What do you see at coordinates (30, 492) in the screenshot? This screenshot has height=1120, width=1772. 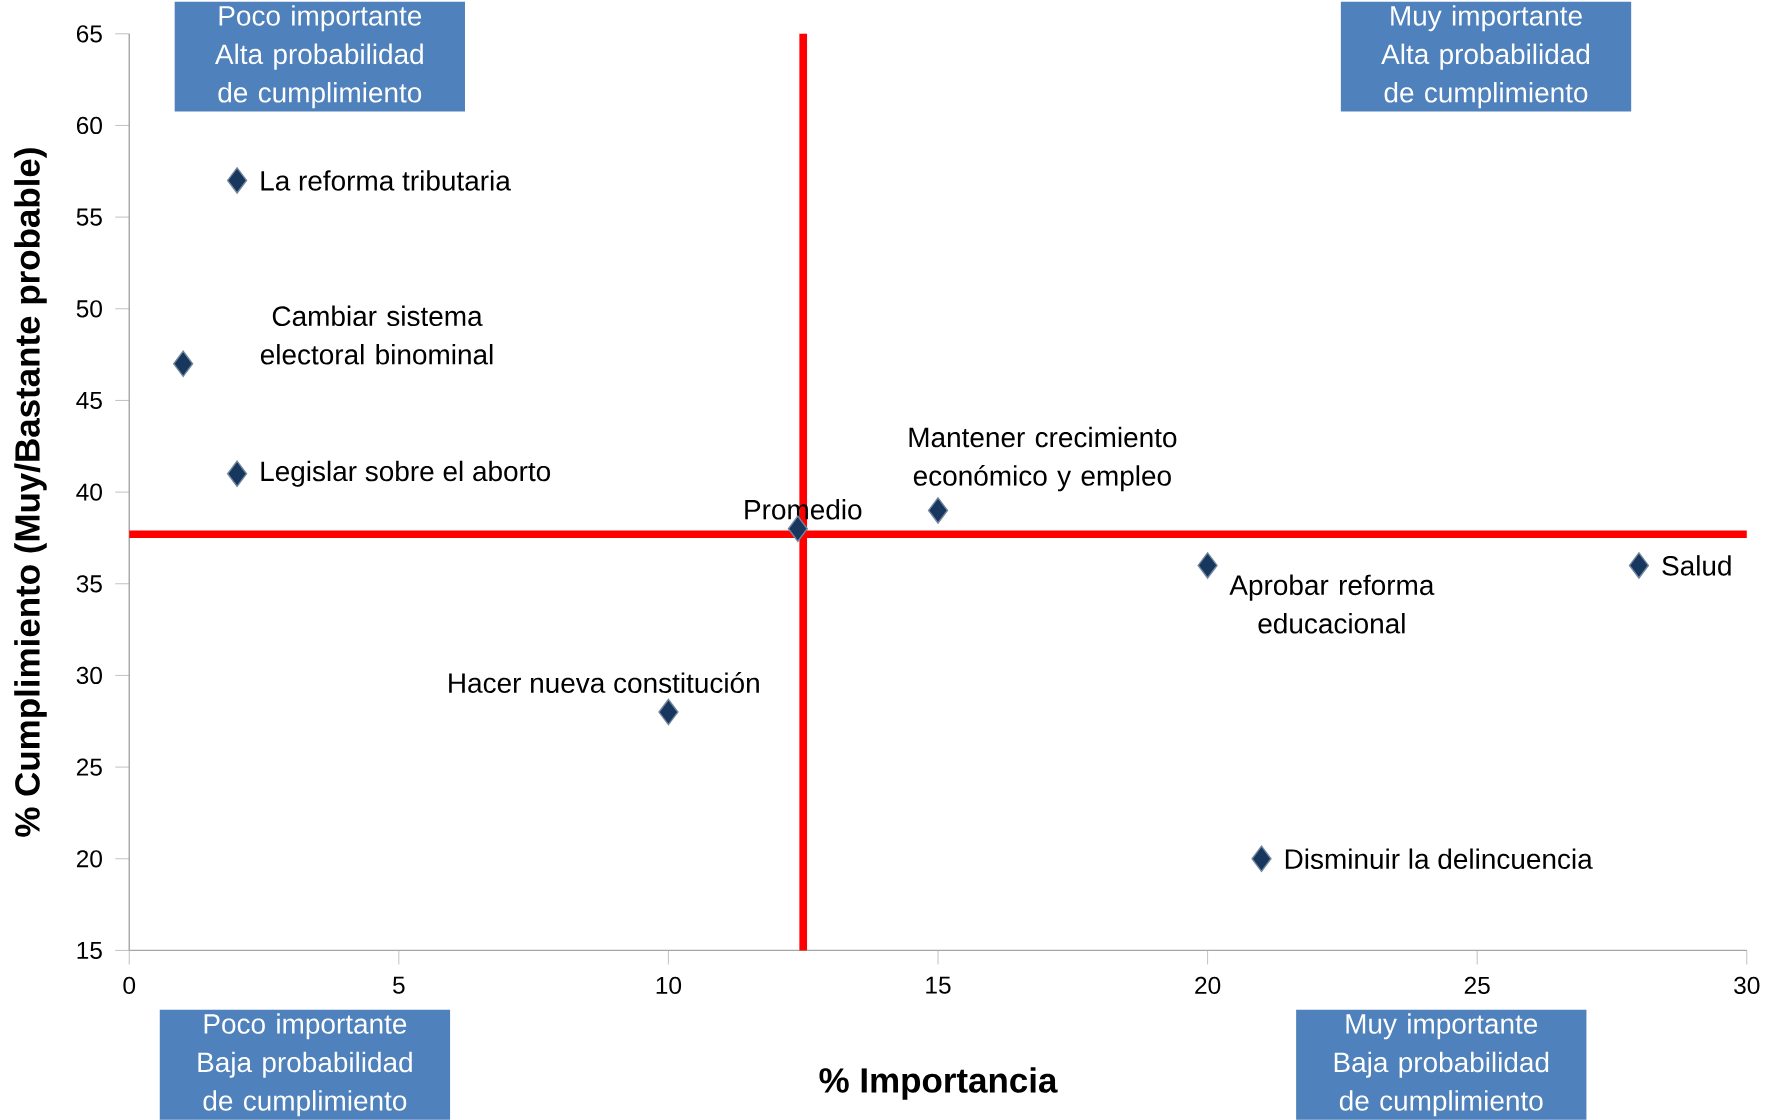 I see `y-axis-title: % Cumplimiento (Muy/Bastante probable)` at bounding box center [30, 492].